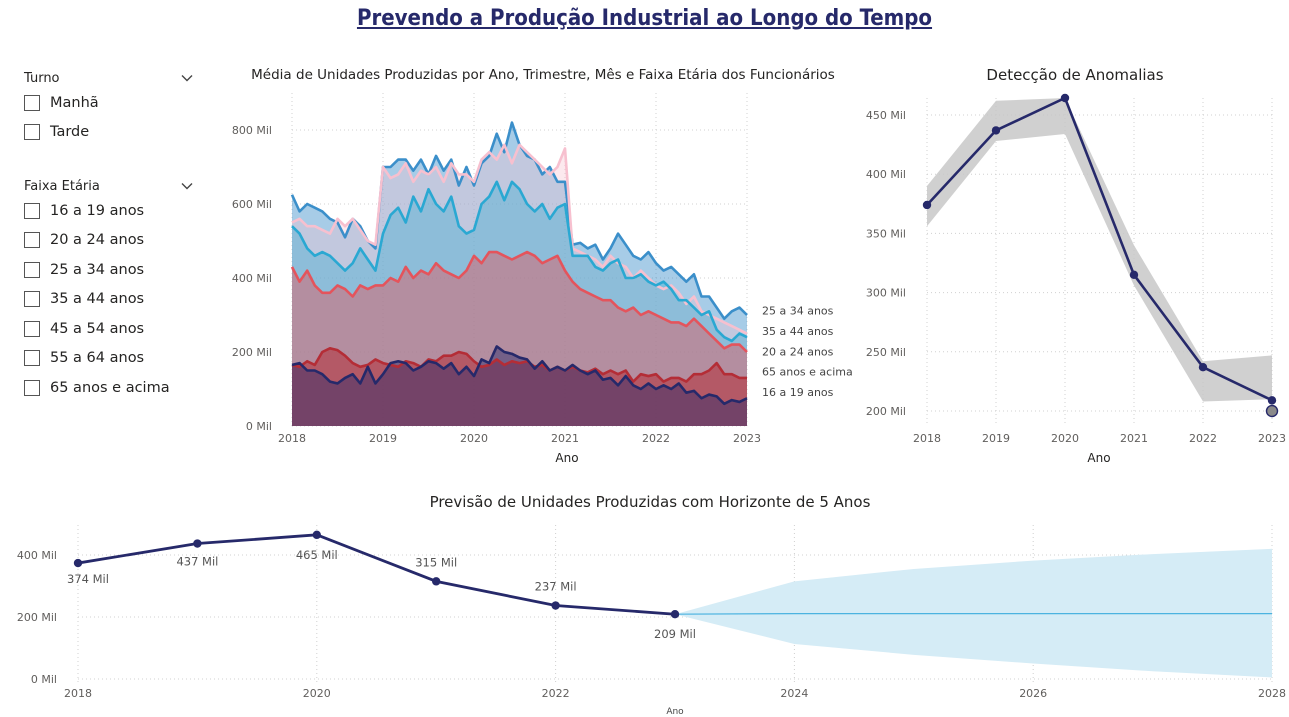 This screenshot has height=717, width=1289. I want to click on y-tick-label: 450 Mil, so click(886, 115).